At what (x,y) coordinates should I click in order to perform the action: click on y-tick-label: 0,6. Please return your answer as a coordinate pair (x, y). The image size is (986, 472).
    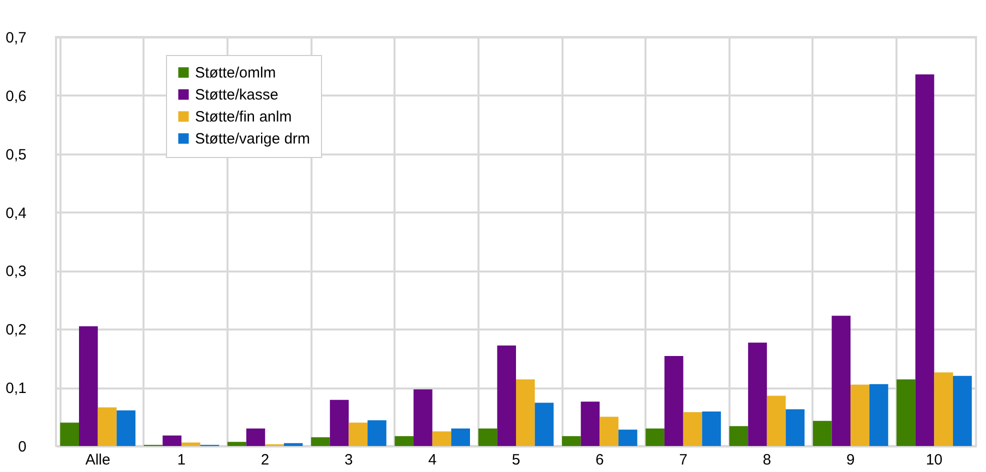
    Looking at the image, I should click on (16, 96).